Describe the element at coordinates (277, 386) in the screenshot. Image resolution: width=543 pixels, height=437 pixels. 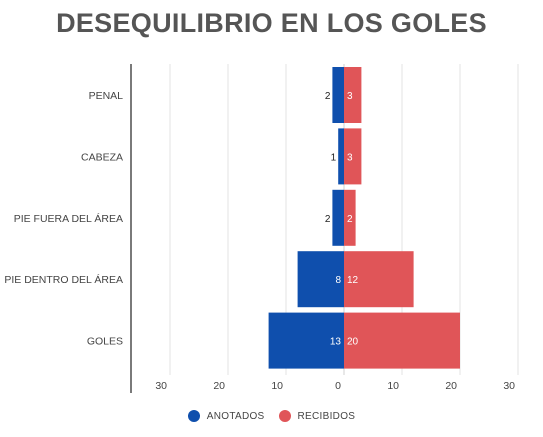
I see `x-tick-label-2: 10` at that location.